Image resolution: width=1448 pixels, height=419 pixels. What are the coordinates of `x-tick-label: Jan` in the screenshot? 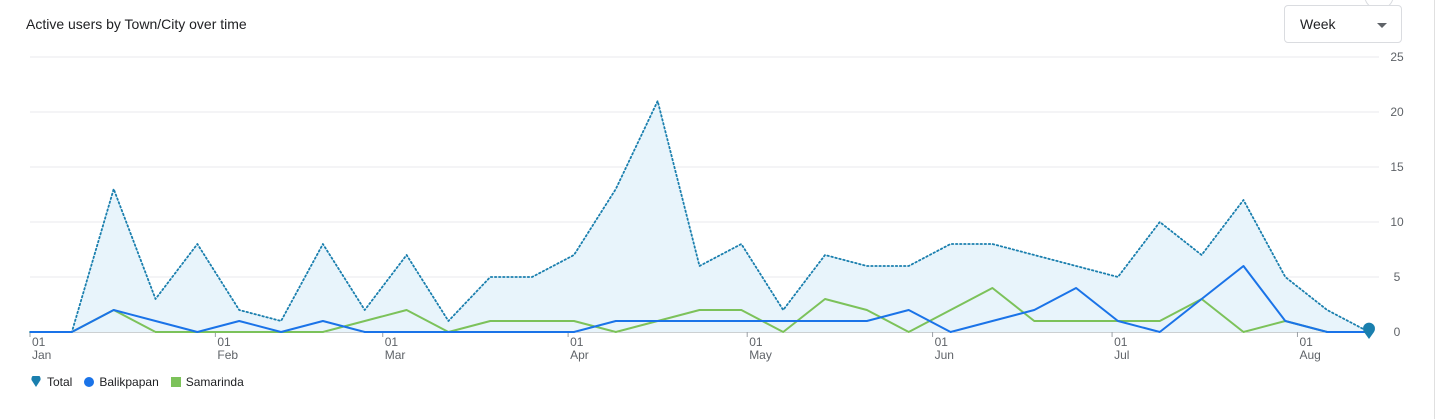 It's located at (41, 355).